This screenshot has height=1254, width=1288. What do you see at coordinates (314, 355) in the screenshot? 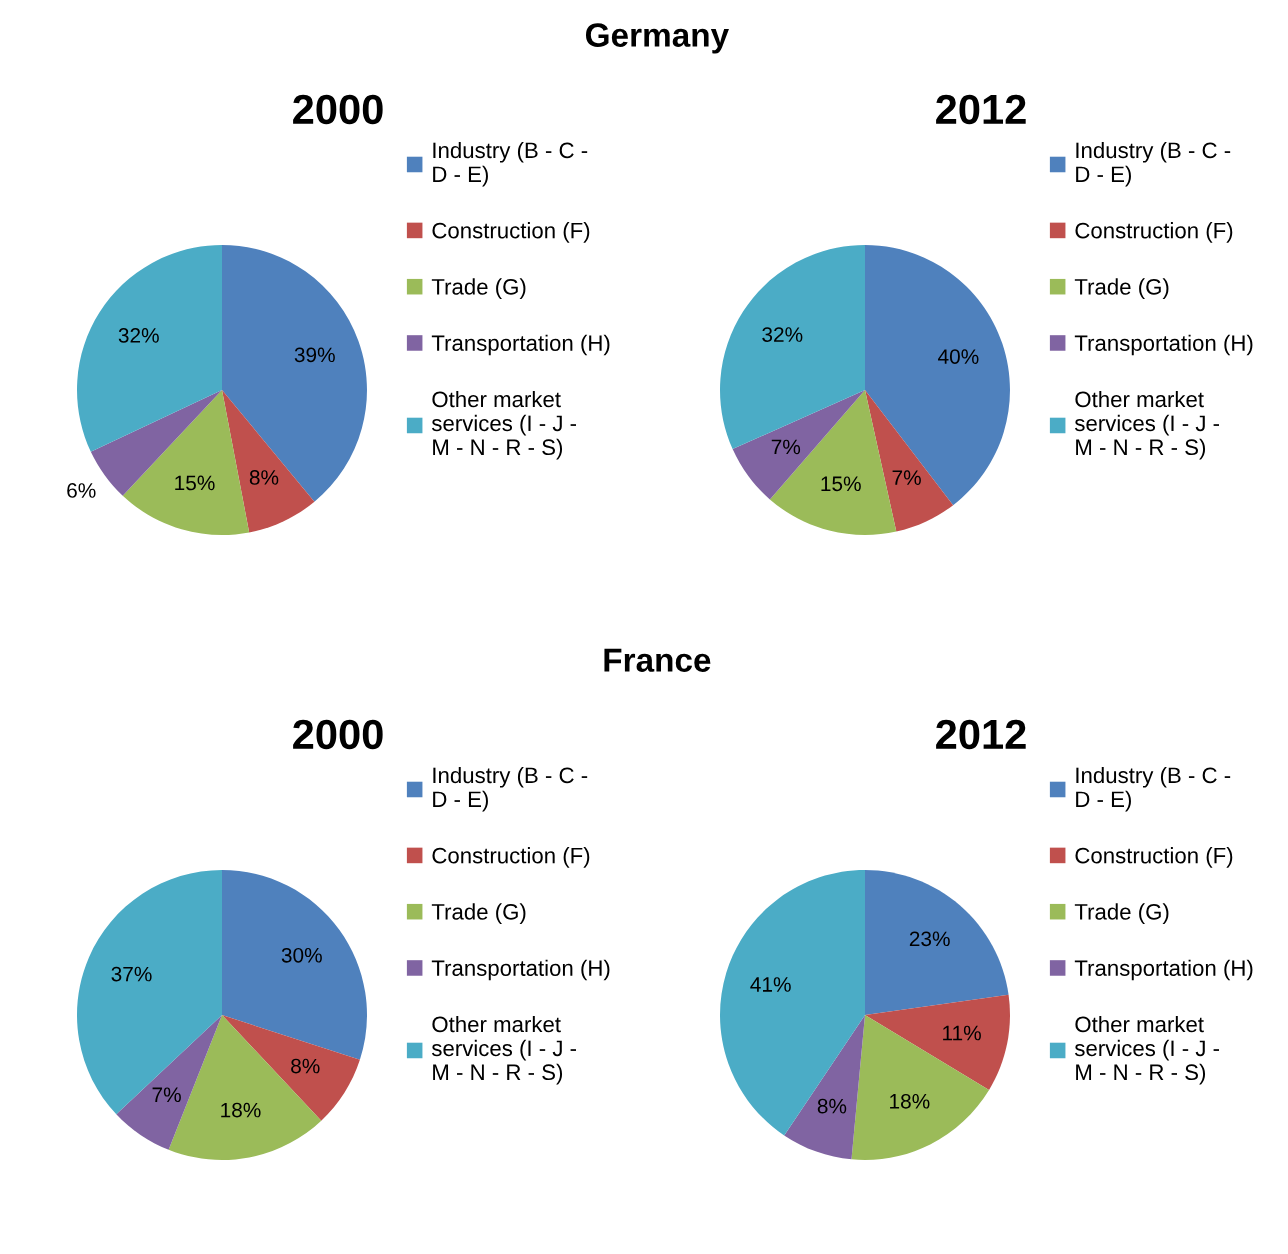
I see `data-label: 39%` at bounding box center [314, 355].